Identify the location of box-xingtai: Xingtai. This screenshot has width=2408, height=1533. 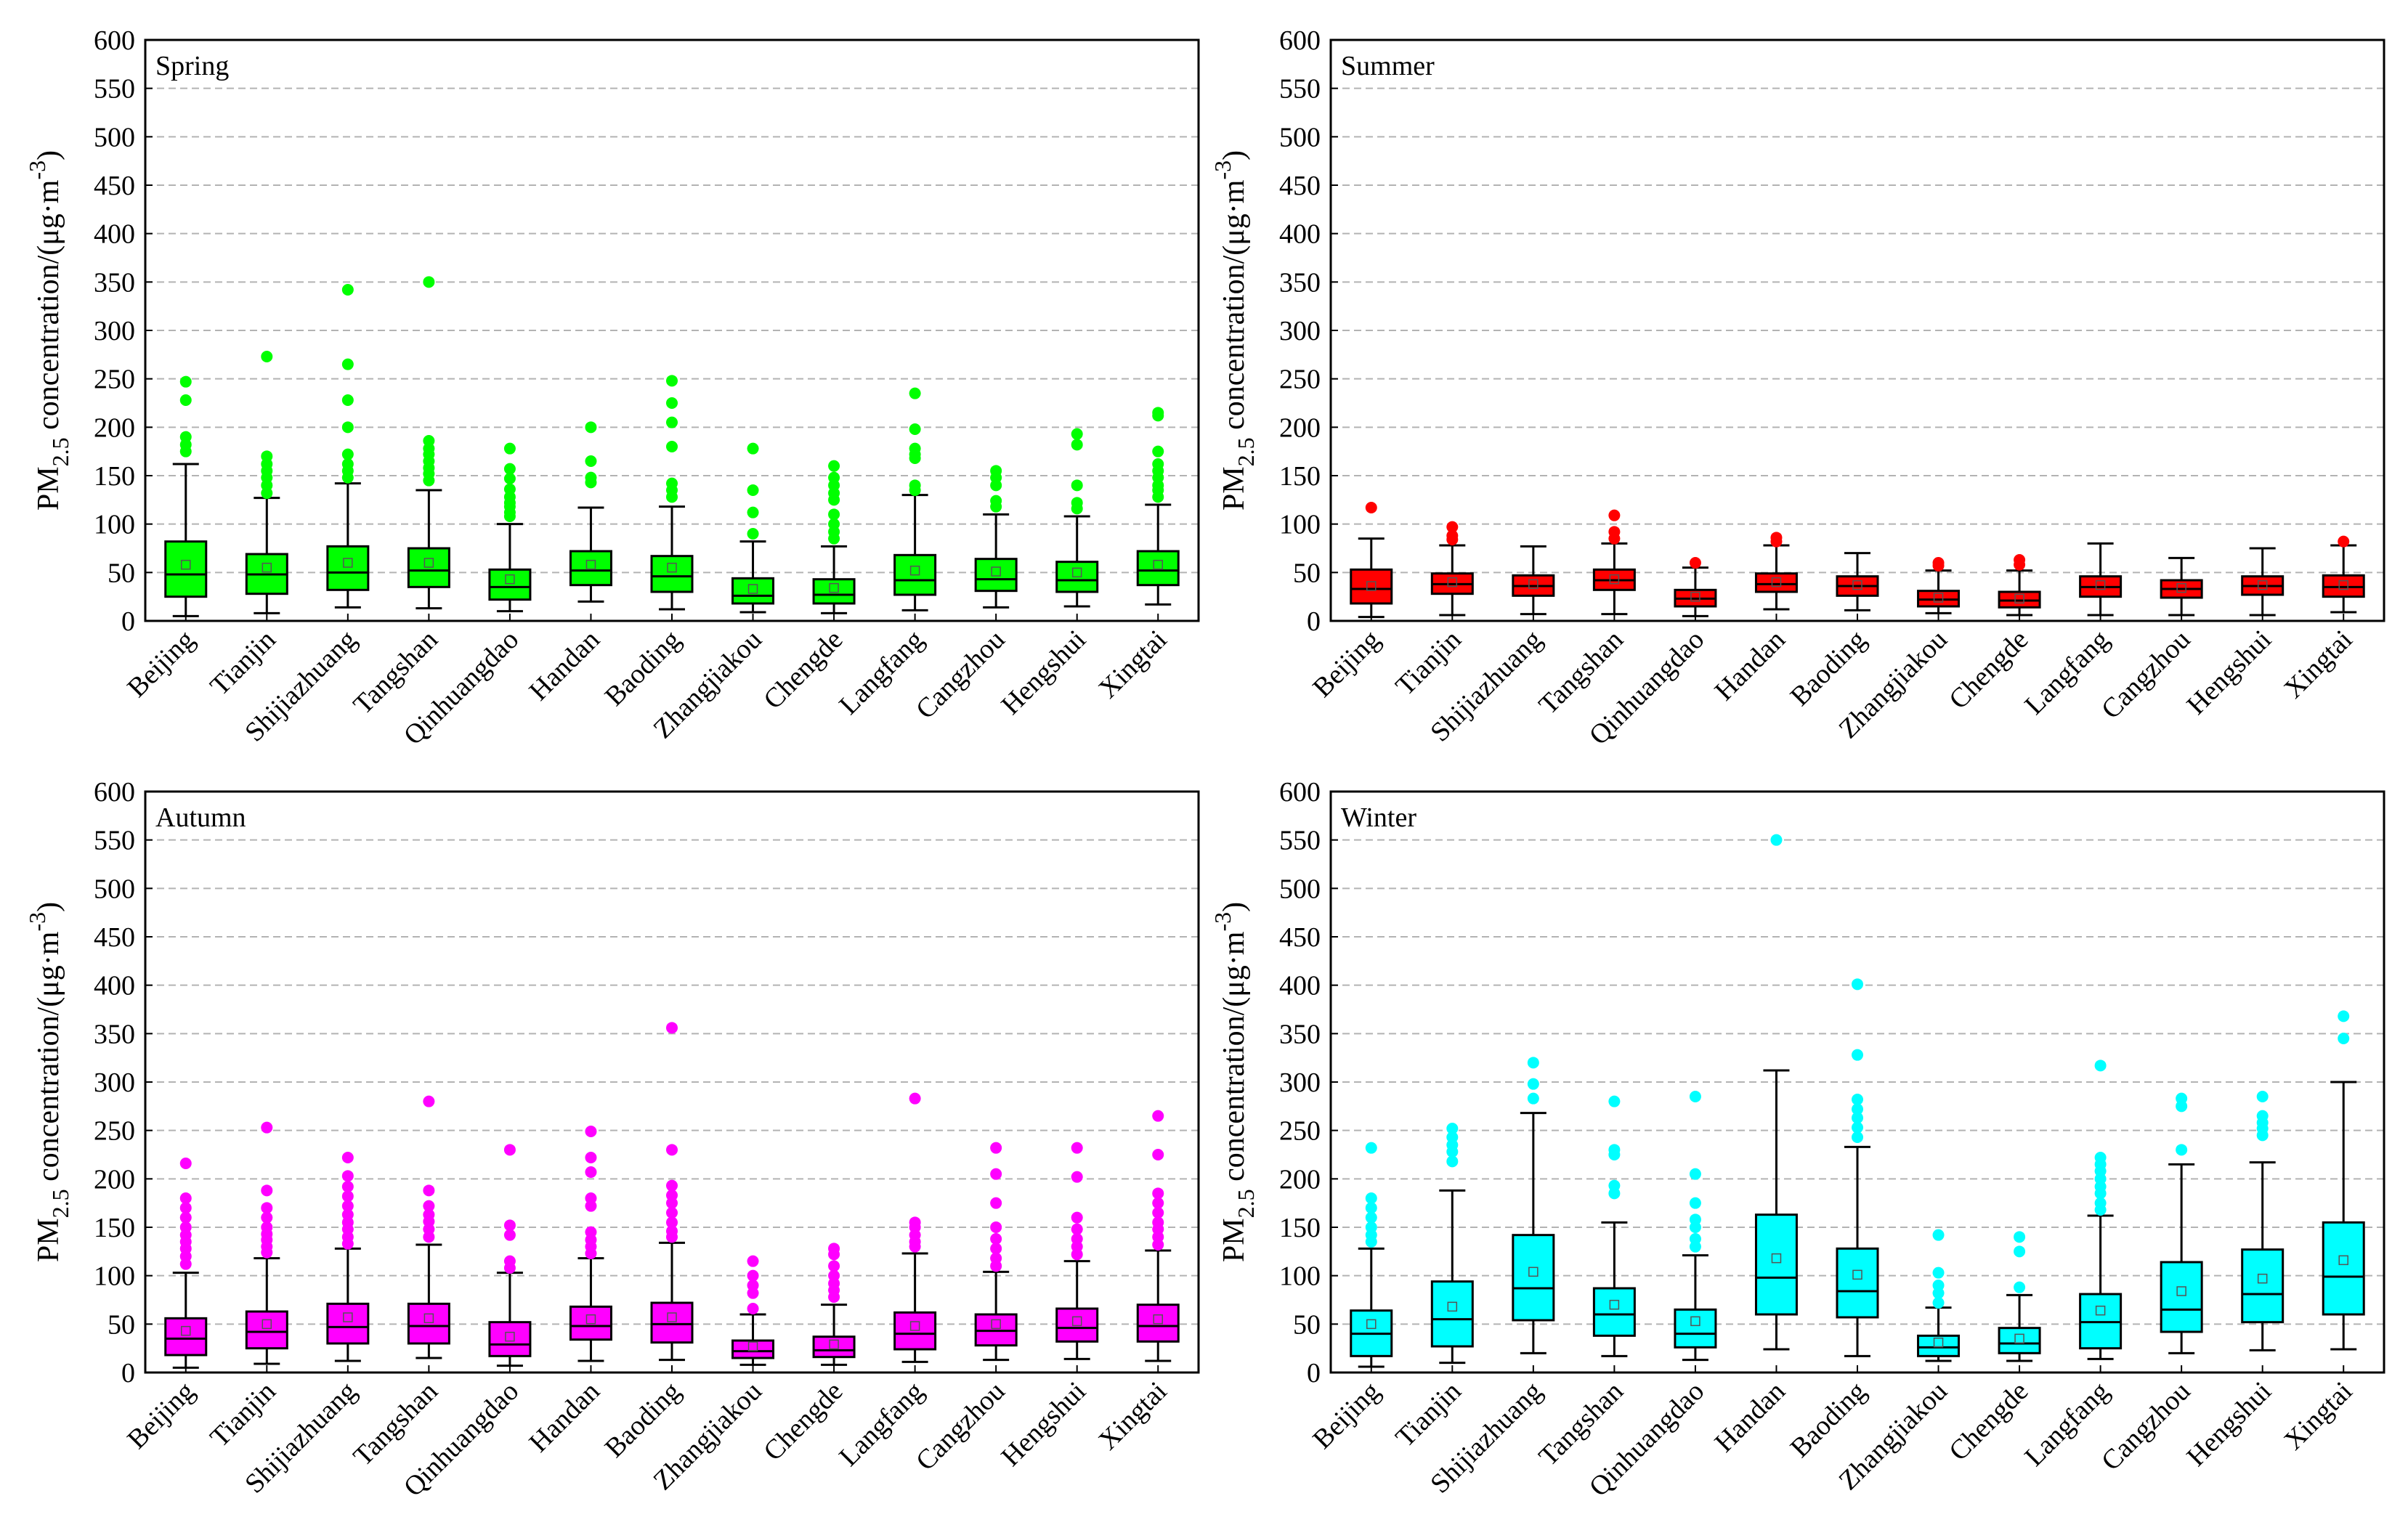
(1136, 1283).